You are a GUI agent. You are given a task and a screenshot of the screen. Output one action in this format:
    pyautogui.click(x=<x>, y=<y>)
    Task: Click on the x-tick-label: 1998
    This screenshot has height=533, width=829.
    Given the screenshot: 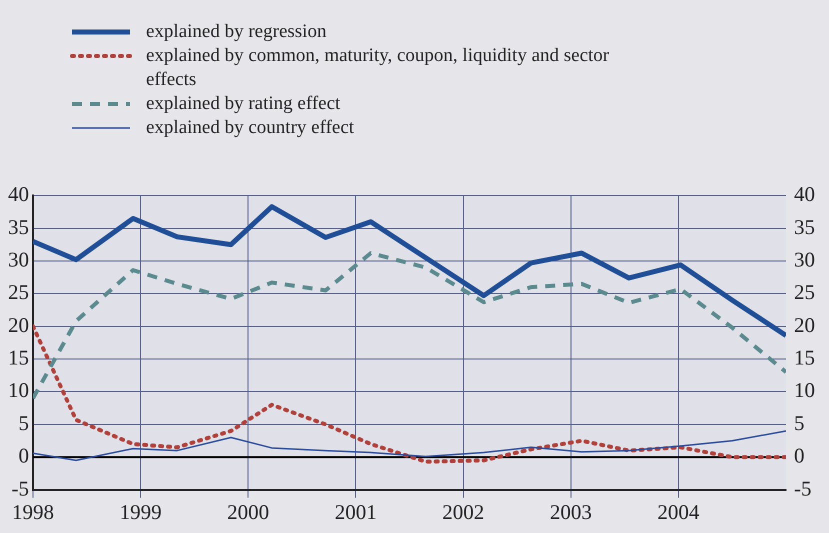 What is the action you would take?
    pyautogui.click(x=33, y=512)
    